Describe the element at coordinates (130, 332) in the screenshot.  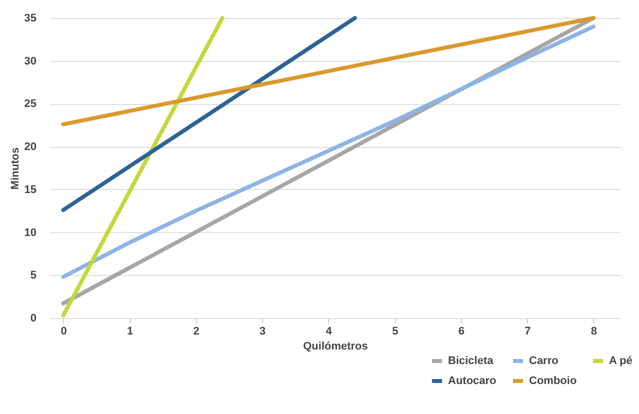
I see `x-tick-label: 1` at that location.